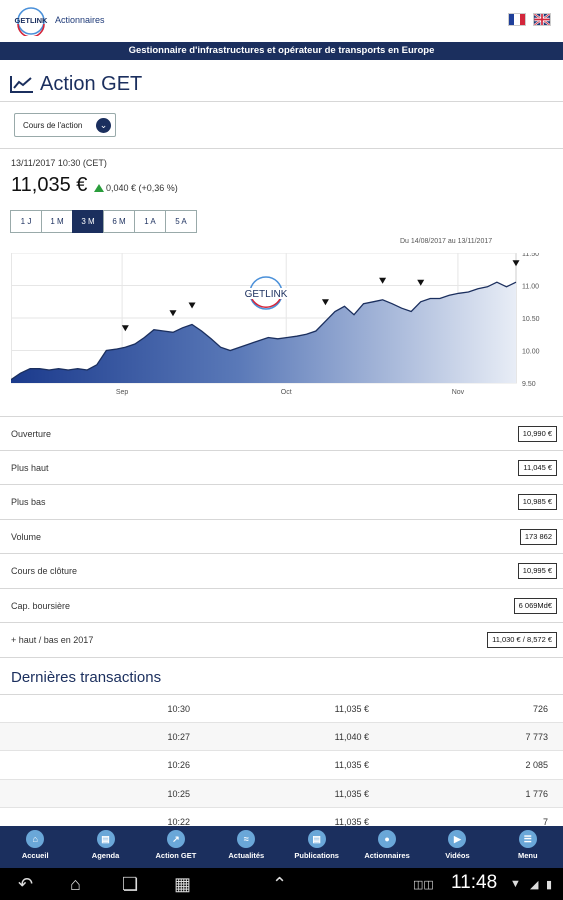 This screenshot has width=563, height=900. I want to click on stat-label: Volume, so click(26, 536).